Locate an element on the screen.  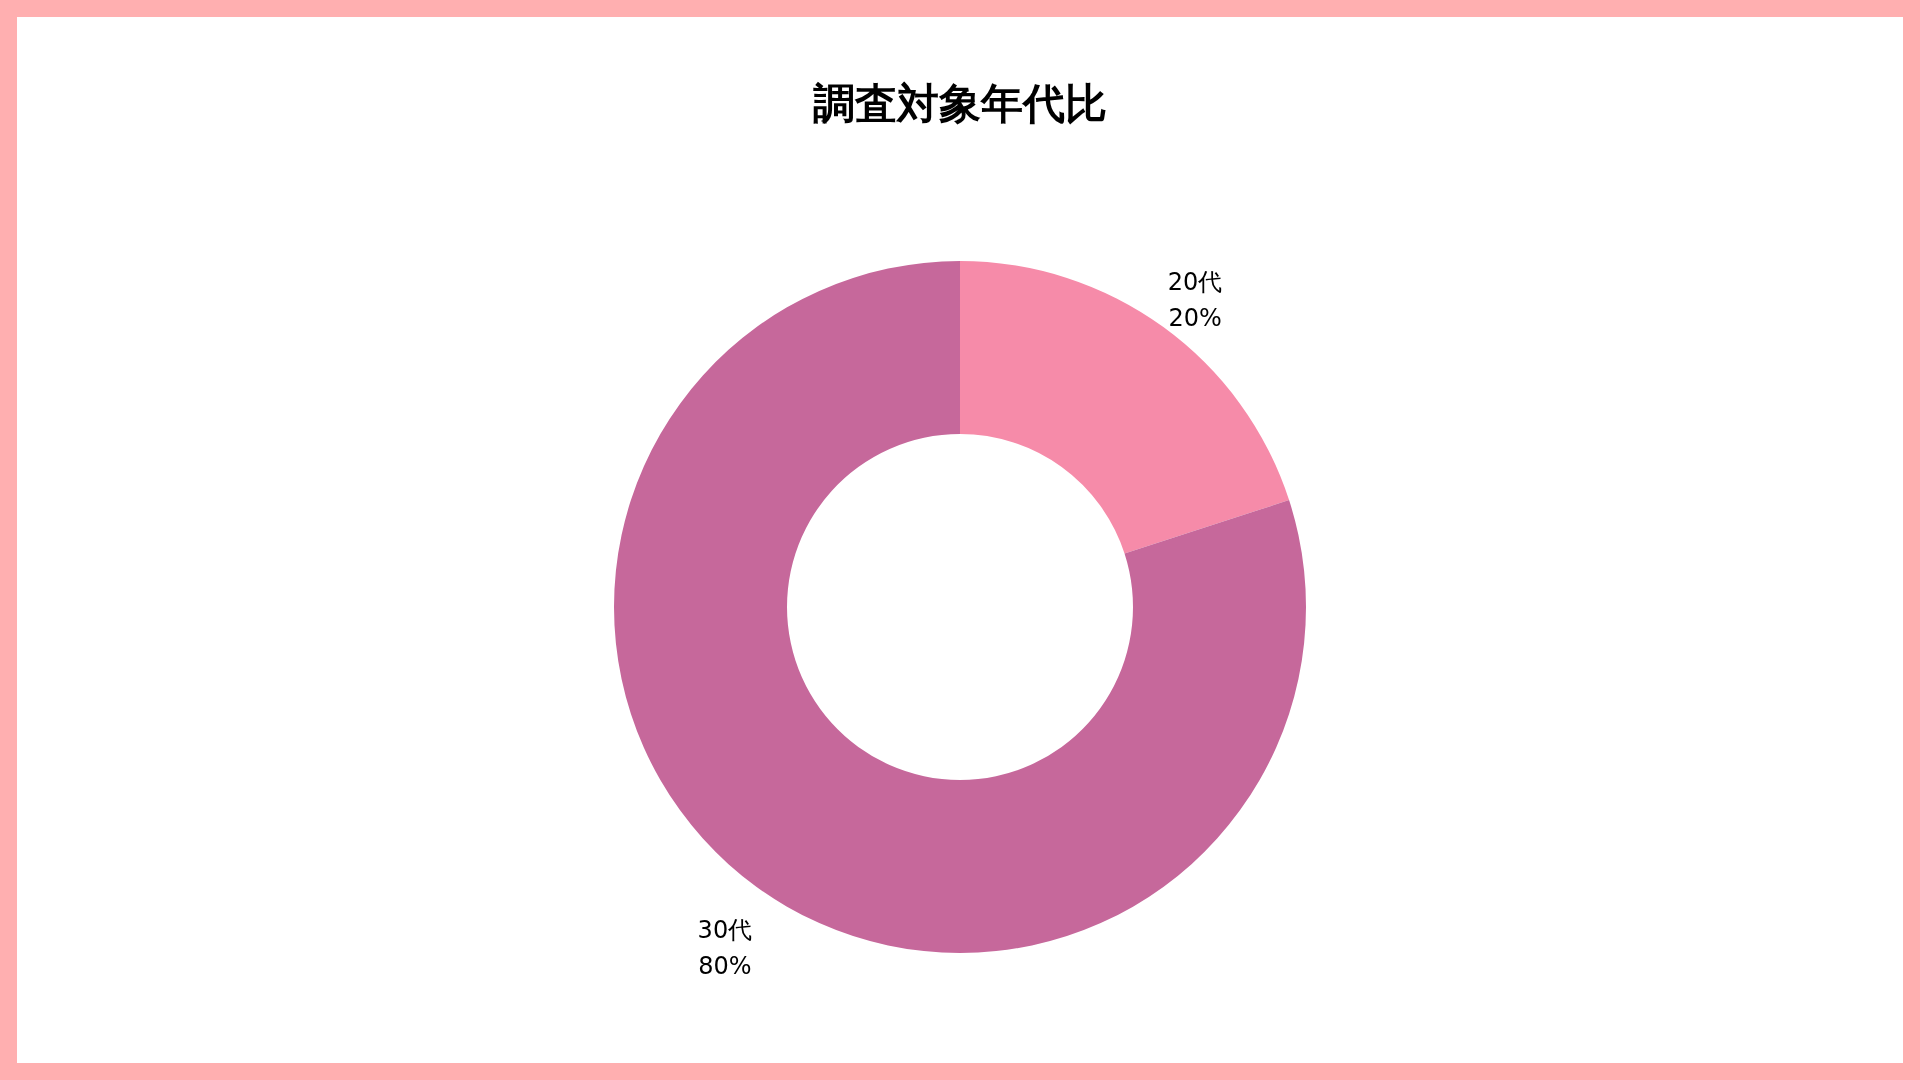
chart-title: 調査対象年代比 is located at coordinates (960, 103).